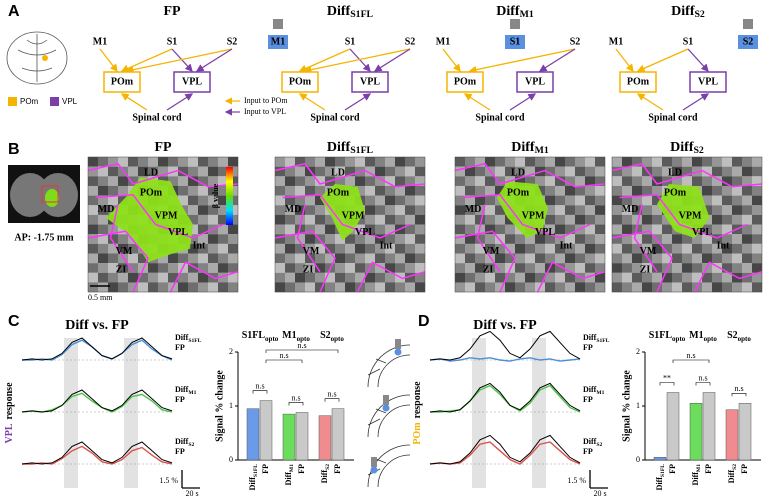 The height and width of the screenshot is (496, 763). Describe the element at coordinates (500, 117) in the screenshot. I see `node-label: Spinal cord` at that location.